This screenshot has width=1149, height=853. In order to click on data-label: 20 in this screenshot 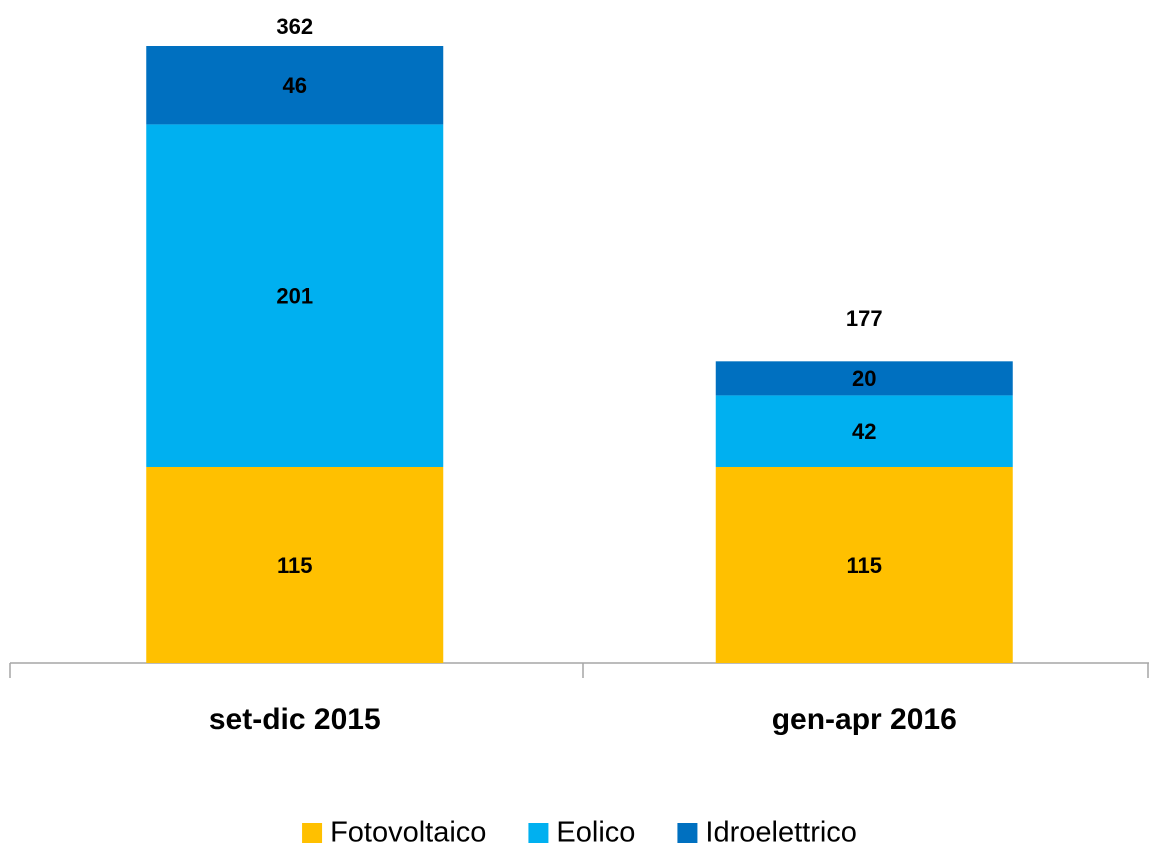, I will do `click(864, 378)`.